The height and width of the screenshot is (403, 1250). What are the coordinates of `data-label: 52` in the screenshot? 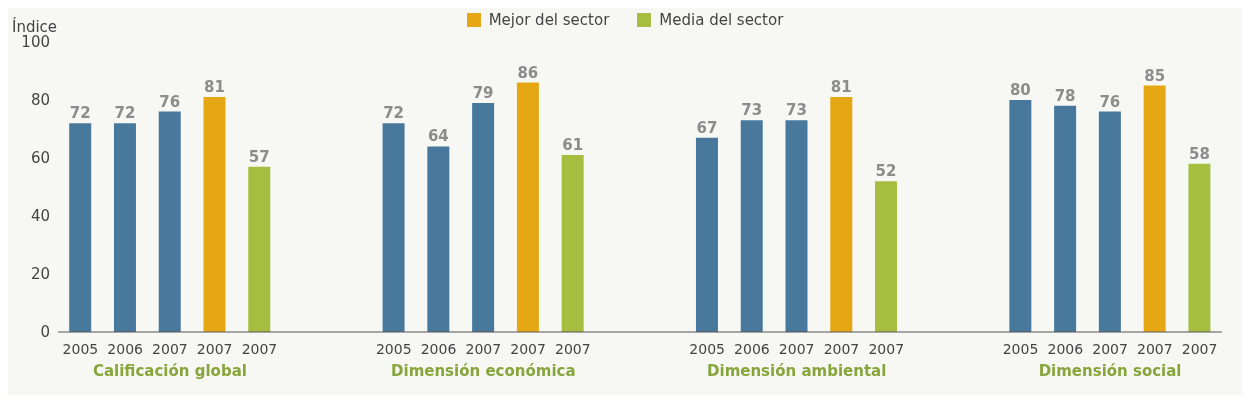 It's located at (886, 171).